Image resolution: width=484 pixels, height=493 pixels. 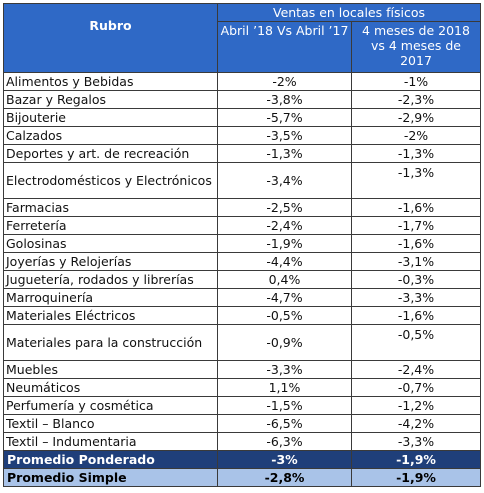 I want to click on cell-cuatro: -1%, so click(x=416, y=81).